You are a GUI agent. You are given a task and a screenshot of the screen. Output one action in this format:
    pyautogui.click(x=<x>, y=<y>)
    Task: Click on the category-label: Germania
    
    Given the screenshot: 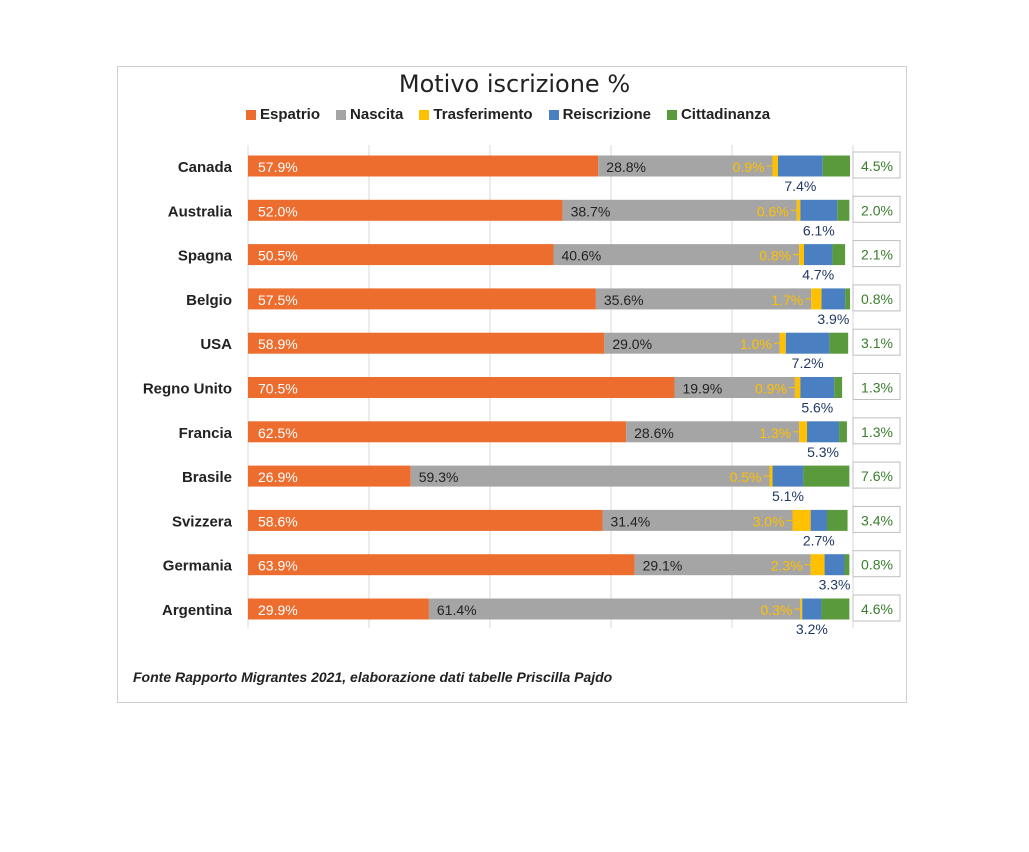 What is the action you would take?
    pyautogui.click(x=198, y=566)
    